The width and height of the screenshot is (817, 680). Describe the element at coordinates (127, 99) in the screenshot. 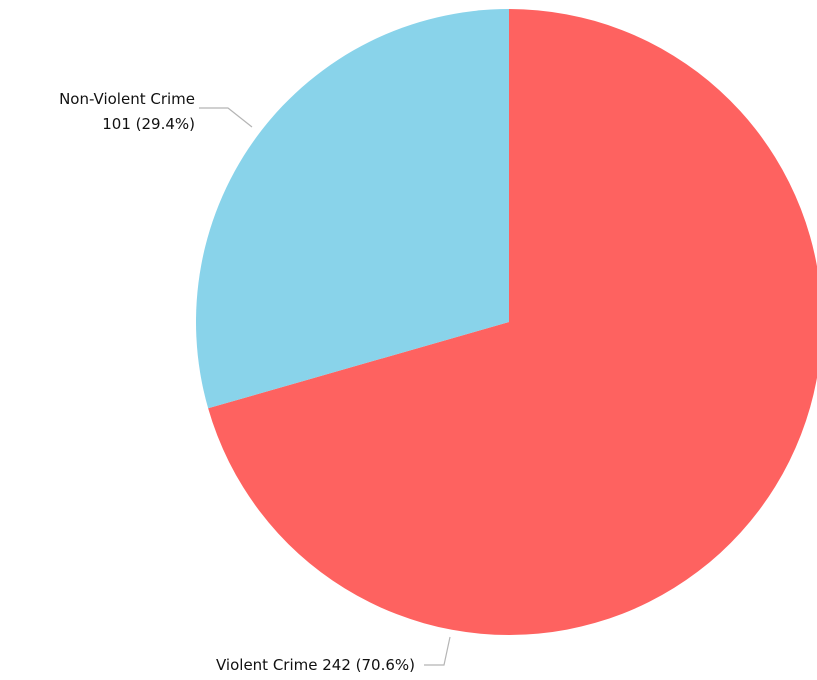

I see `label-non-violent-name: Non-Violent Crime` at that location.